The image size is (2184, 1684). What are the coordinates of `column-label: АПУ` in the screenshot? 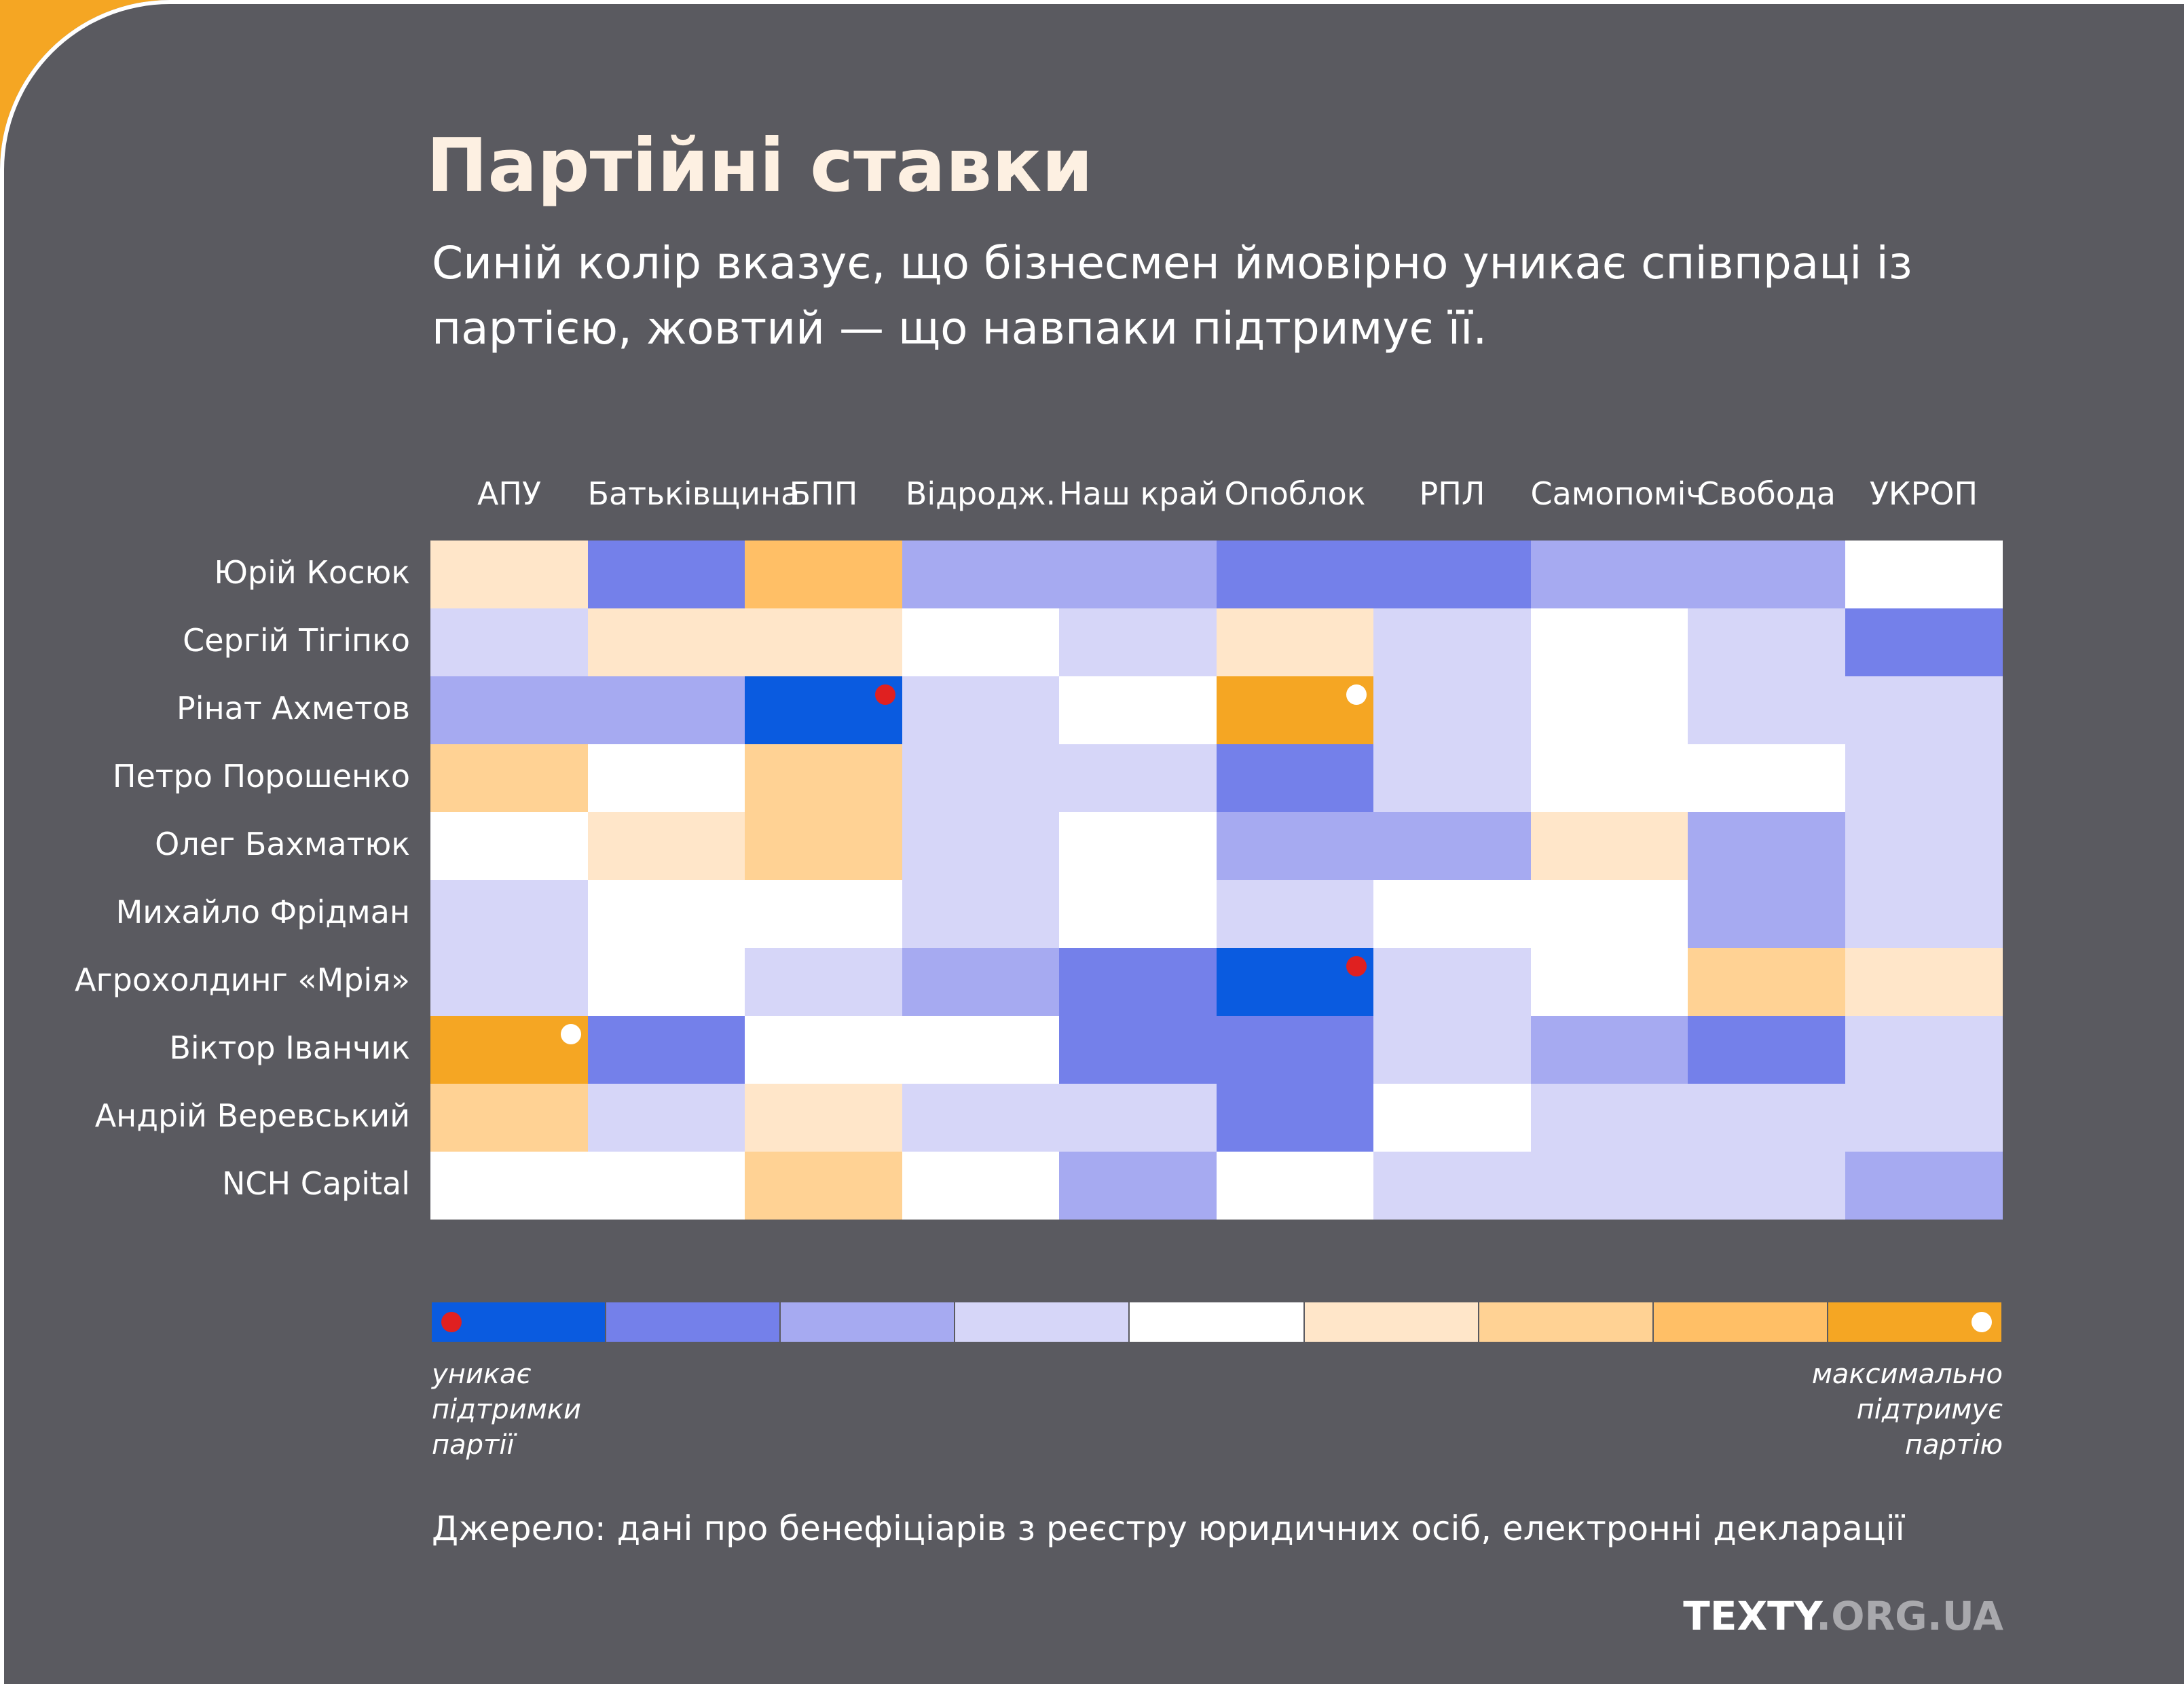 It's located at (510, 493).